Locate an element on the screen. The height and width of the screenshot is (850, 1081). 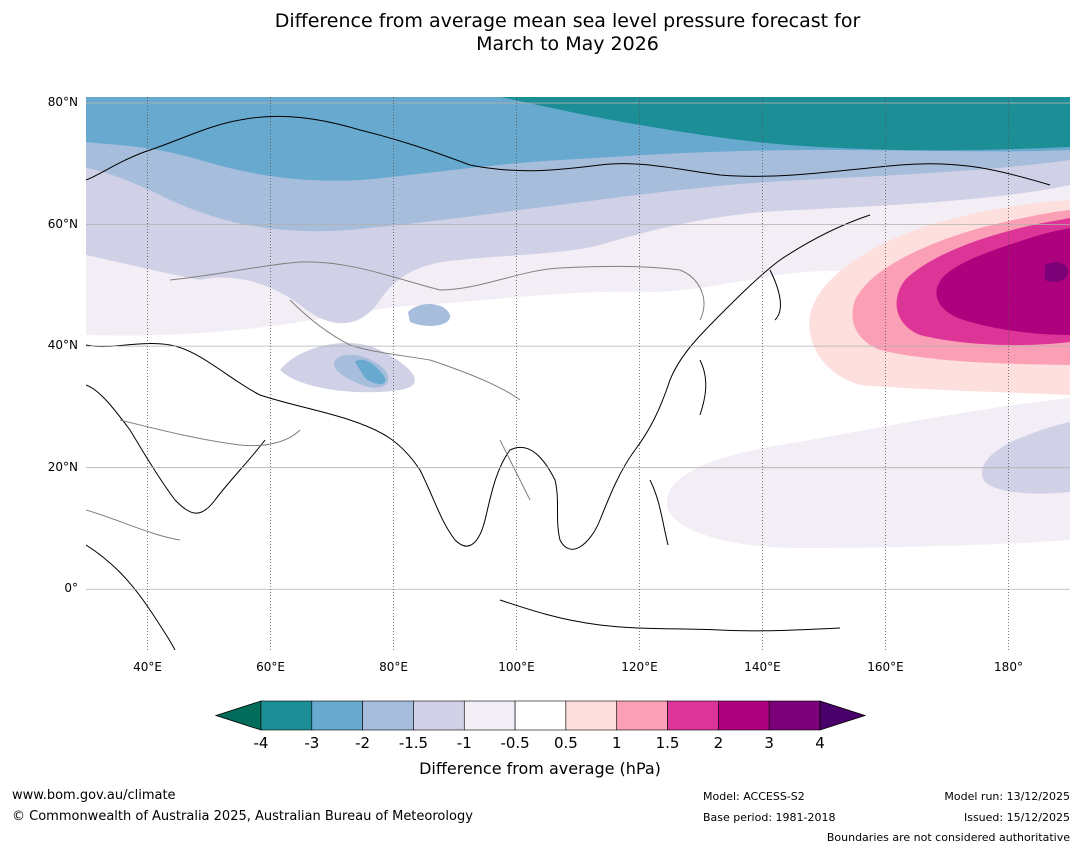
colorbar-tick-label: 1.5 is located at coordinates (667, 743).